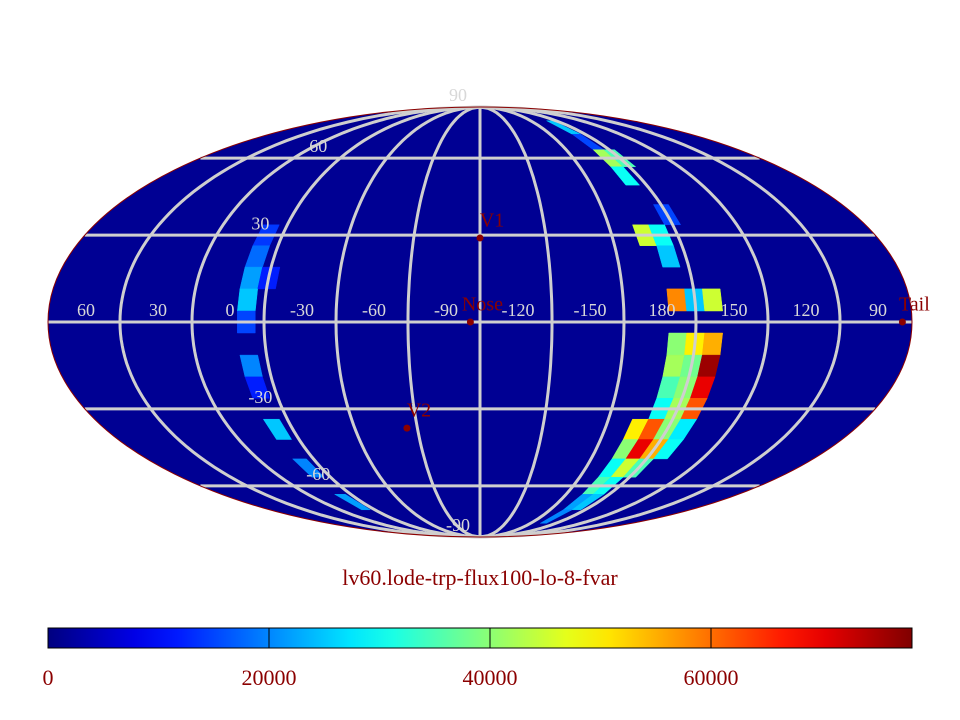 The width and height of the screenshot is (960, 720). I want to click on longitude-label: -60, so click(374, 310).